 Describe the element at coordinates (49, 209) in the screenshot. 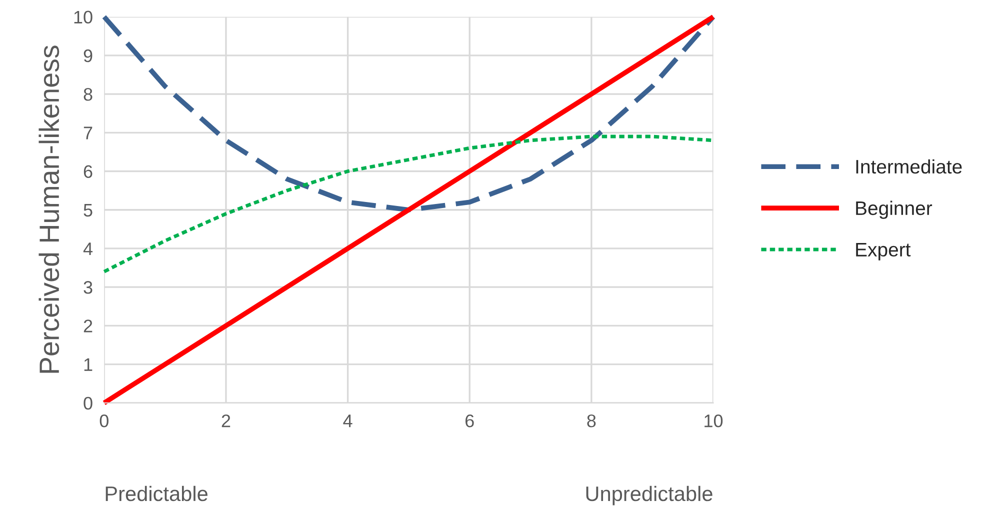

I see `y-axis-title: Perceived Human-likeness` at that location.